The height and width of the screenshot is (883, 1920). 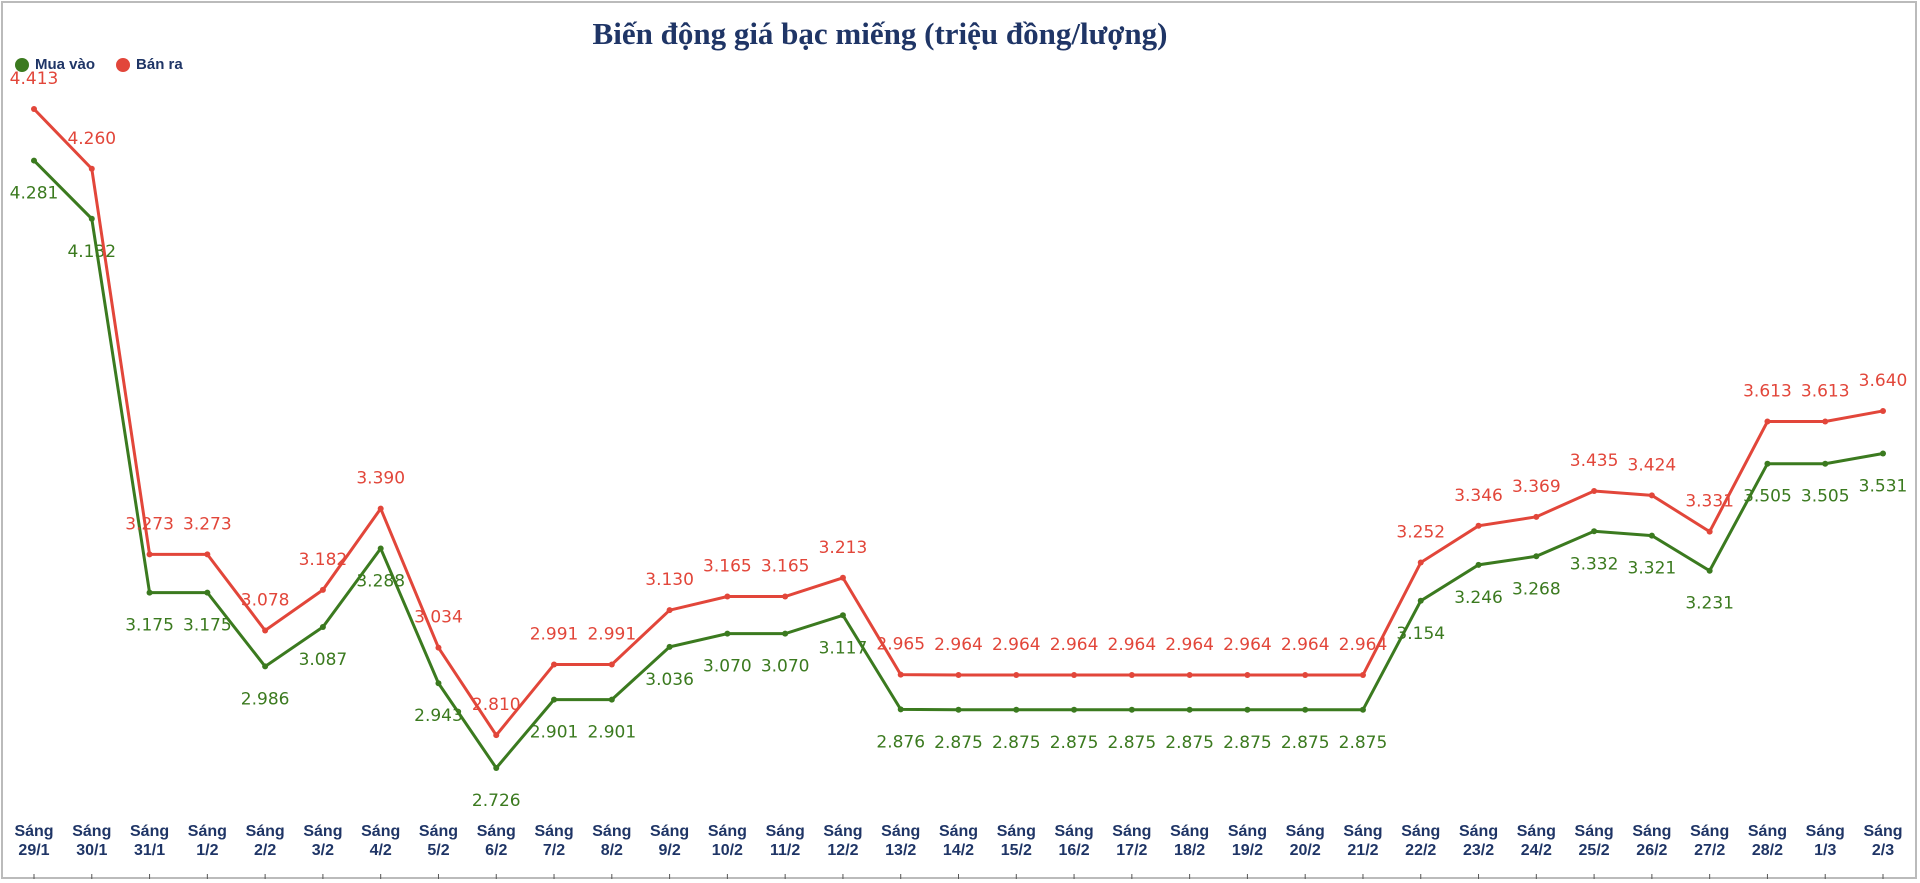 What do you see at coordinates (91, 841) in the screenshot?
I see `x-tick-label: Sáng 30/1` at bounding box center [91, 841].